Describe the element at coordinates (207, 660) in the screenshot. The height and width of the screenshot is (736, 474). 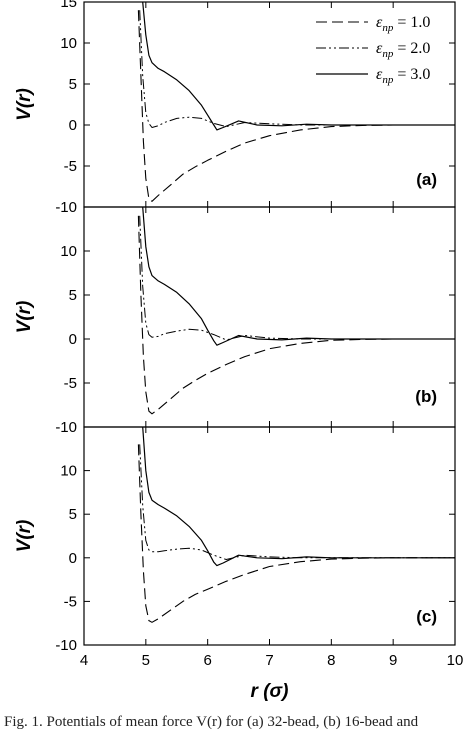
I see `x-tick-label: 6` at that location.